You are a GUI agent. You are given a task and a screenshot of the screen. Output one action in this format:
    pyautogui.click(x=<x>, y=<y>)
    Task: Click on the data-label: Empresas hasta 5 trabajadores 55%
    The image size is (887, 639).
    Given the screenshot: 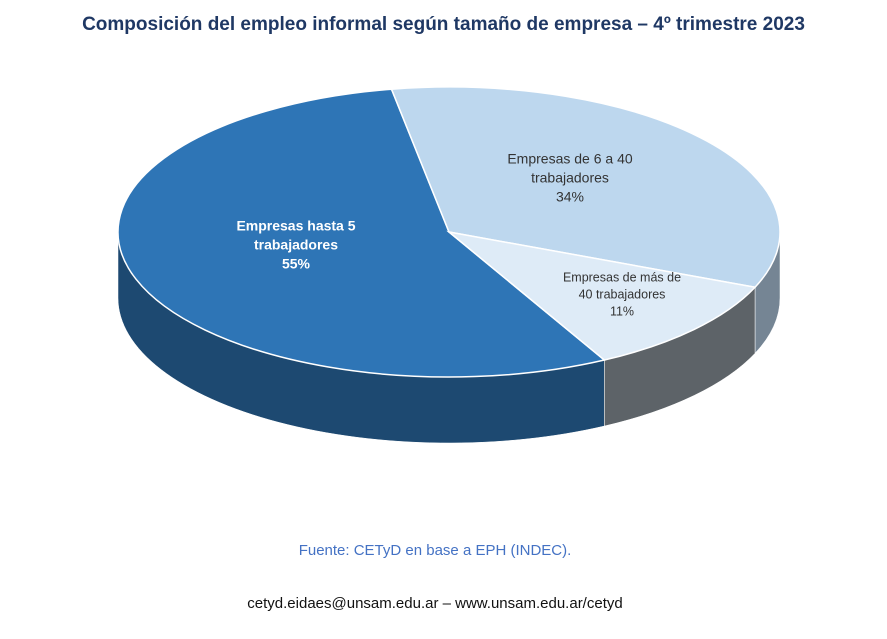 What is the action you would take?
    pyautogui.click(x=296, y=245)
    